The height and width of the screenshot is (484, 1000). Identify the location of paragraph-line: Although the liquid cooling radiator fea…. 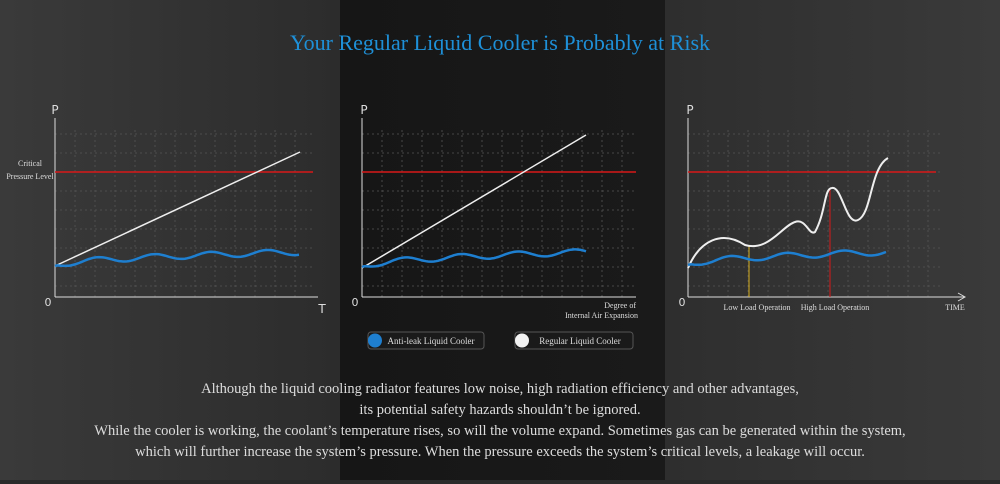
(500, 389).